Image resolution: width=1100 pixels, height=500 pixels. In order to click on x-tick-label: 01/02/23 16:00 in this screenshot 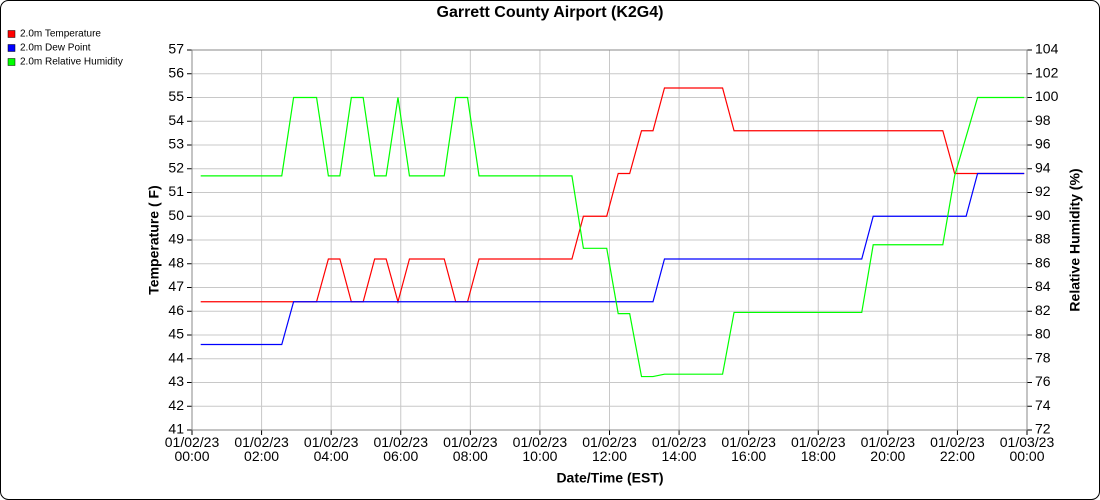, I will do `click(748, 449)`.